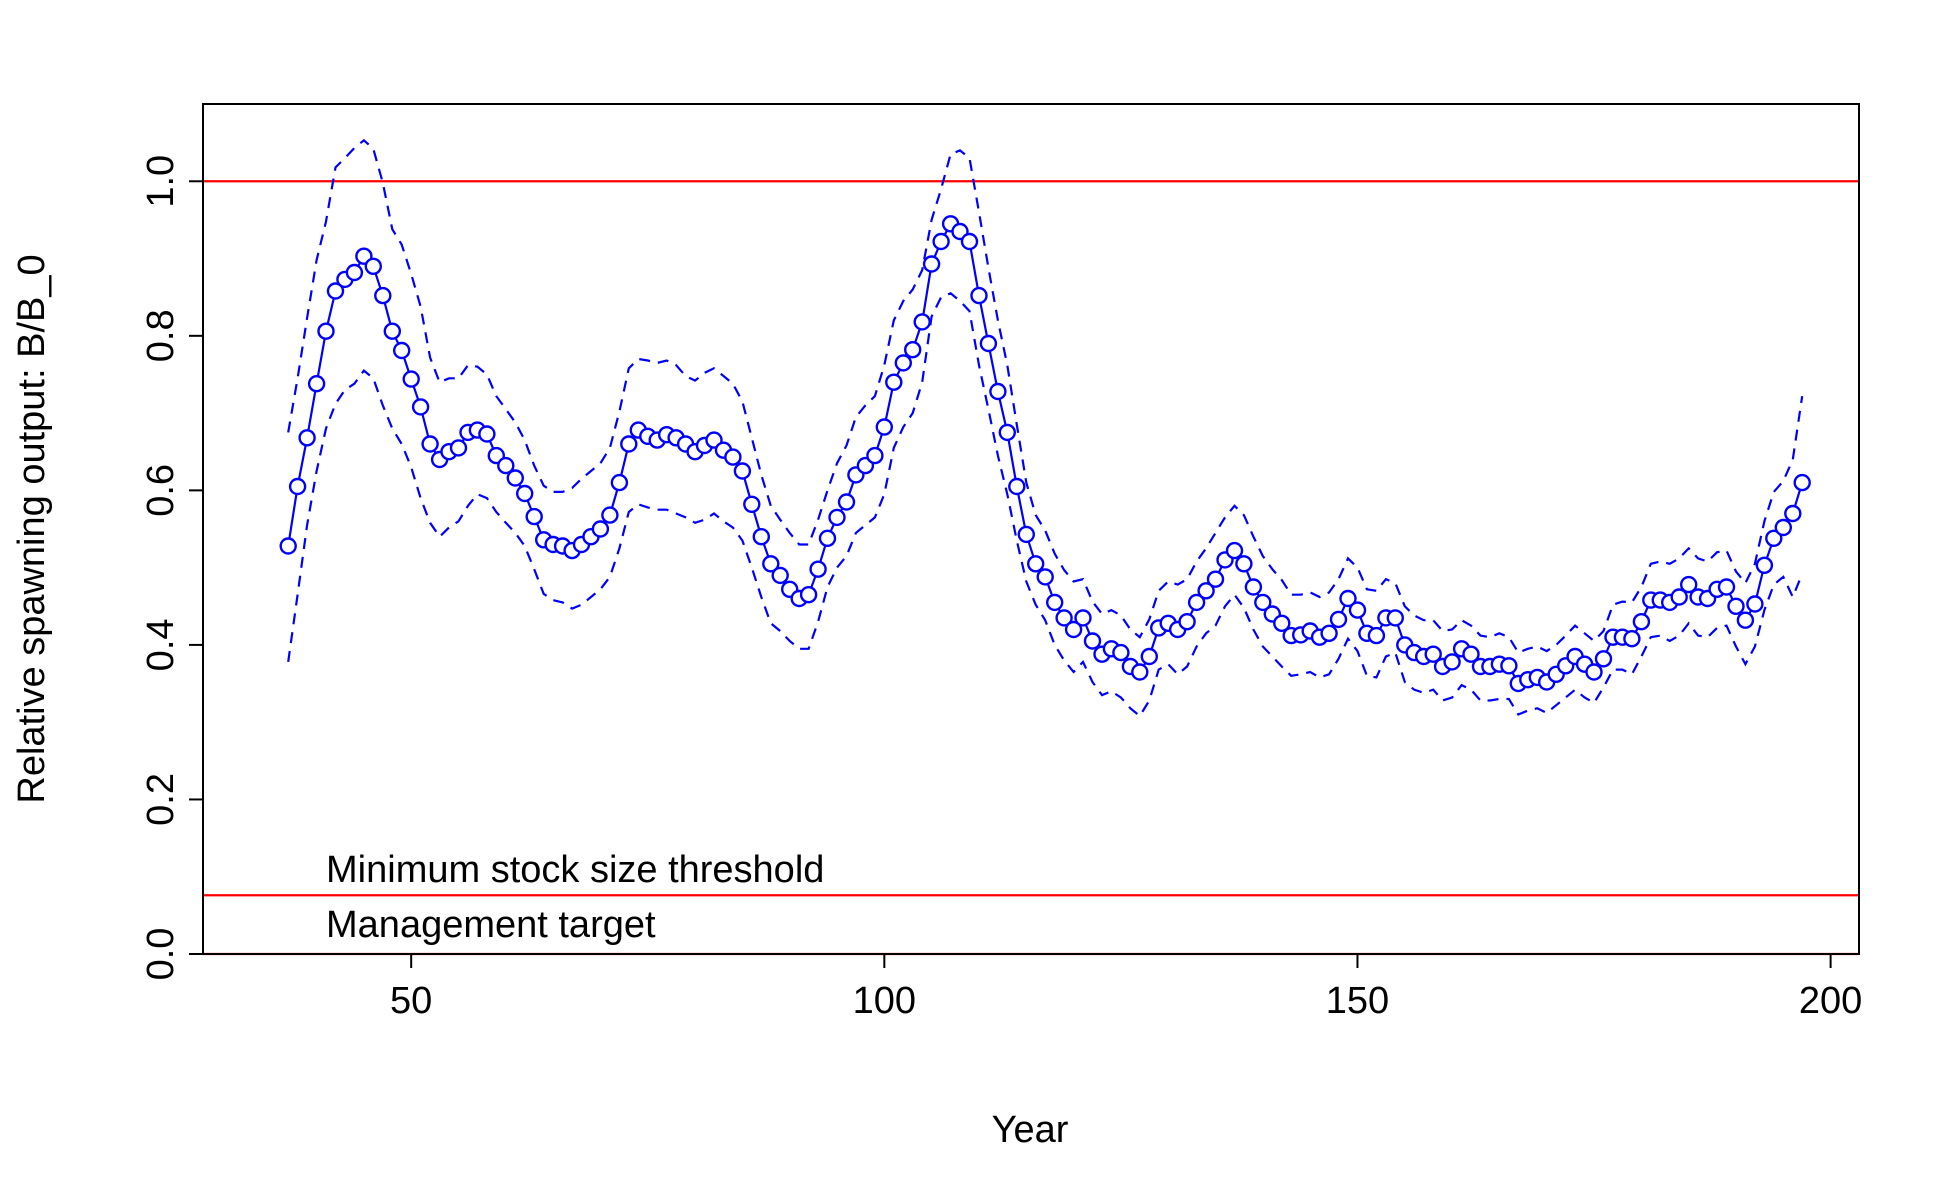 The height and width of the screenshot is (1200, 1950). Describe the element at coordinates (411, 1001) in the screenshot. I see `x-tick-label: 50` at that location.